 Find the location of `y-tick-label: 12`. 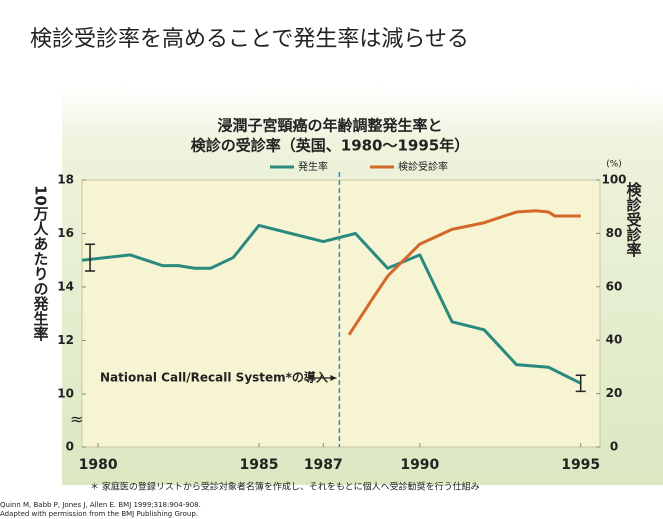

y-tick-label: 12 is located at coordinates (65, 340).